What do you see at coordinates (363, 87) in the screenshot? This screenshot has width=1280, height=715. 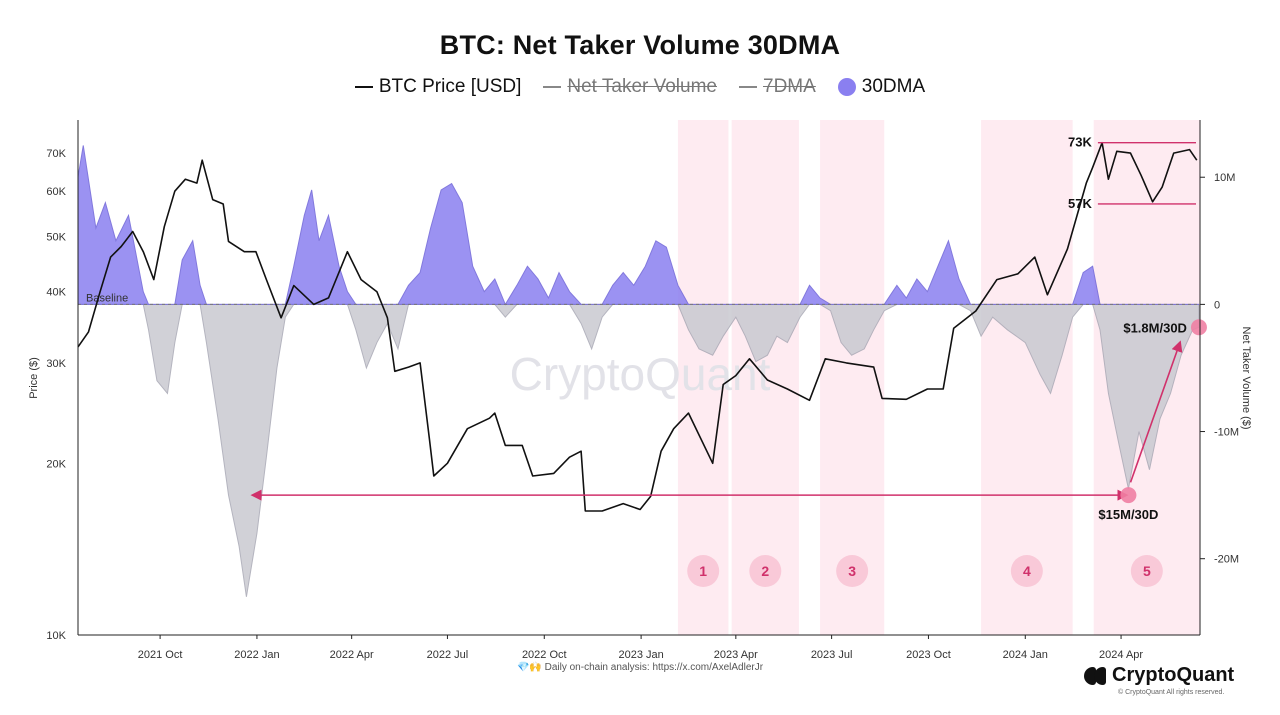 I see `legend-swatch-btc-price` at bounding box center [363, 87].